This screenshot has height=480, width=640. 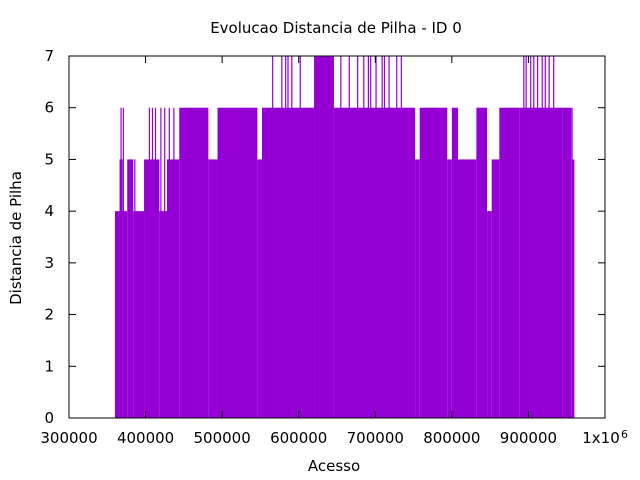 What do you see at coordinates (375, 438) in the screenshot?
I see `x-tick-label: 700000` at bounding box center [375, 438].